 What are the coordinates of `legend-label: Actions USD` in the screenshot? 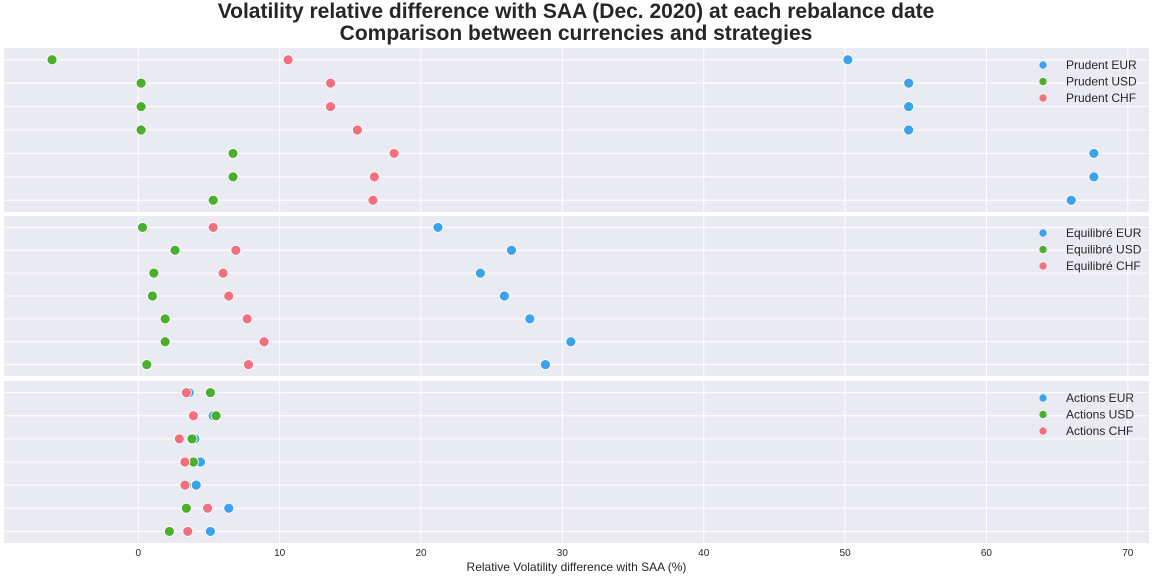 It's located at (1100, 415).